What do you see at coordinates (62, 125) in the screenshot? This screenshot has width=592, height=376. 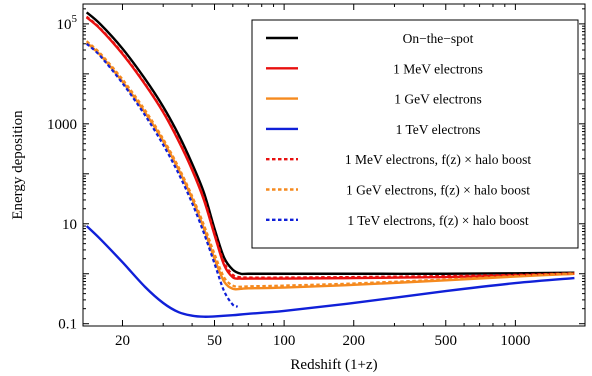 I see `y-tick-label: 1000` at bounding box center [62, 125].